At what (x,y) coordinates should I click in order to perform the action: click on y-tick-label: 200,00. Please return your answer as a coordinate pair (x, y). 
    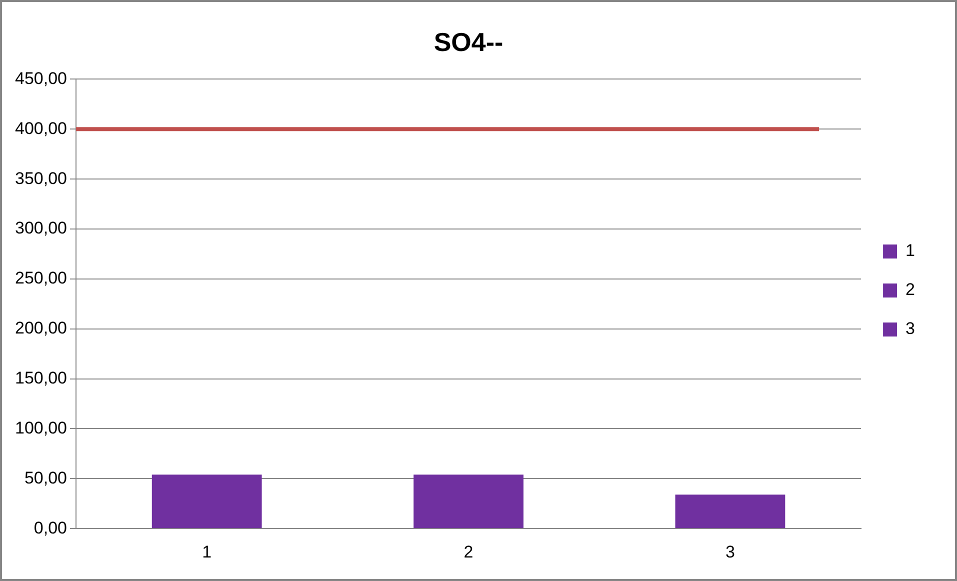
    Looking at the image, I should click on (40, 328).